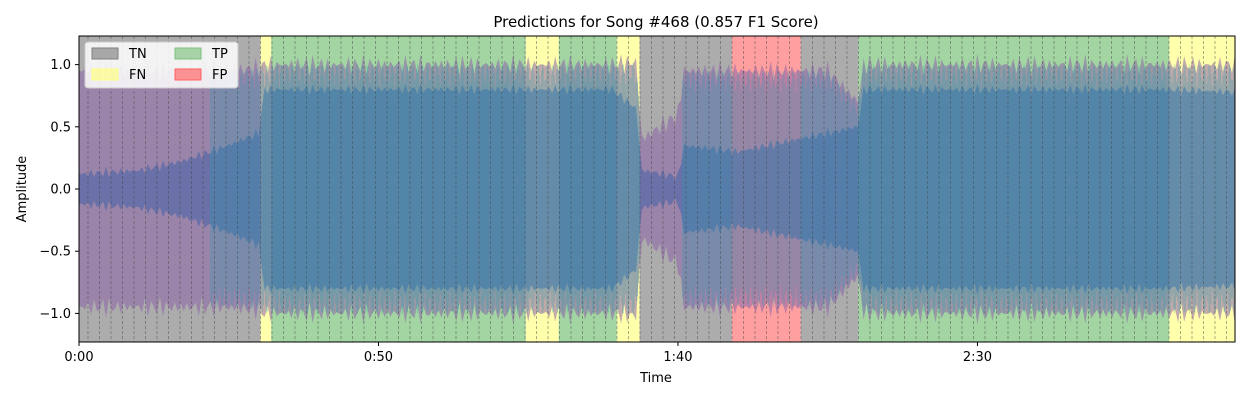 This screenshot has height=404, width=1250. I want to click on y-tick-label: −1.0, so click(55, 314).